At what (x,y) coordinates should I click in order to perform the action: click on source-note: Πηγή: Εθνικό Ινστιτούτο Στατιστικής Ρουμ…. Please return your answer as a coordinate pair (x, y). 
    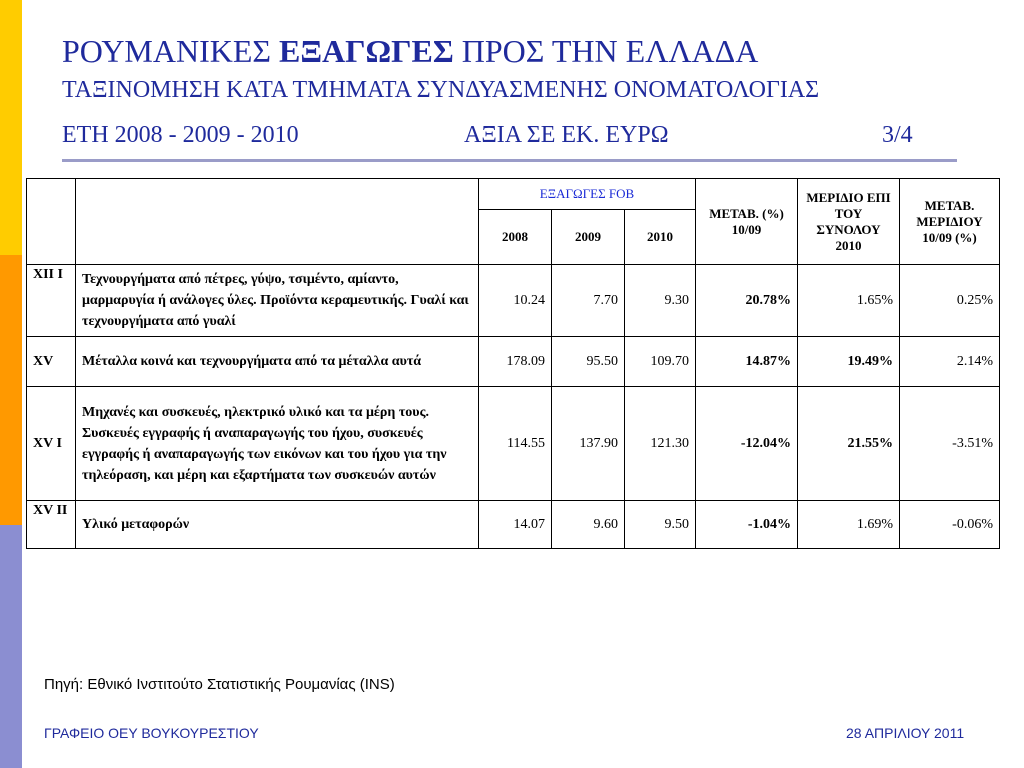
    Looking at the image, I should click on (219, 684).